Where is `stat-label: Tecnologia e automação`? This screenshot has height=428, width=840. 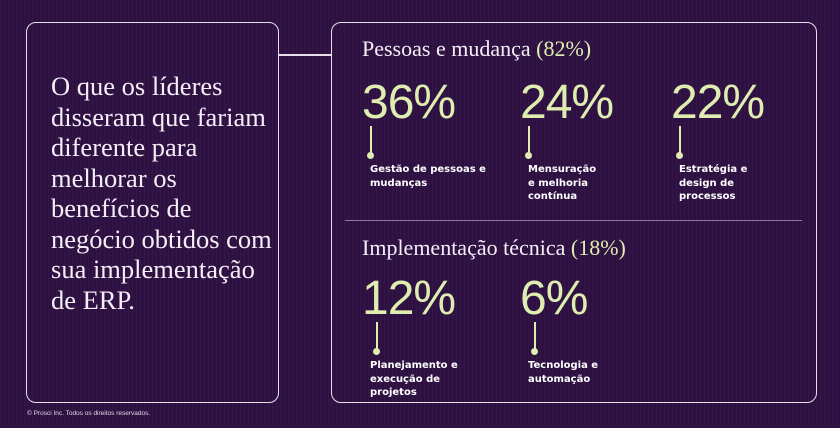 stat-label: Tecnologia e automação is located at coordinates (563, 372).